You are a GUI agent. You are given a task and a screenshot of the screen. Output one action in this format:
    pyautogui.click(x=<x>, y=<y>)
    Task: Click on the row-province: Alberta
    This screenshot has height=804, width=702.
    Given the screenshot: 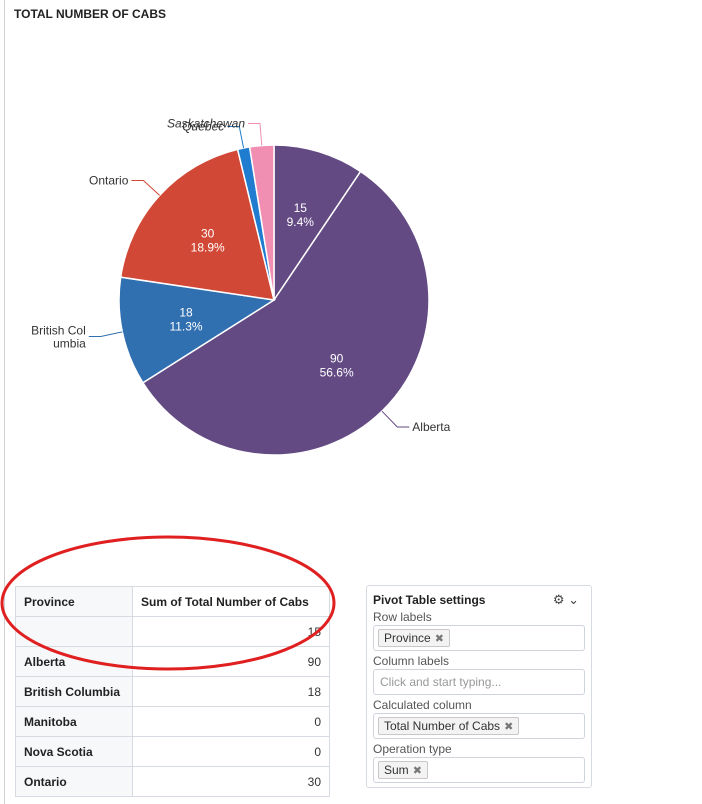 What is the action you would take?
    pyautogui.click(x=74, y=661)
    